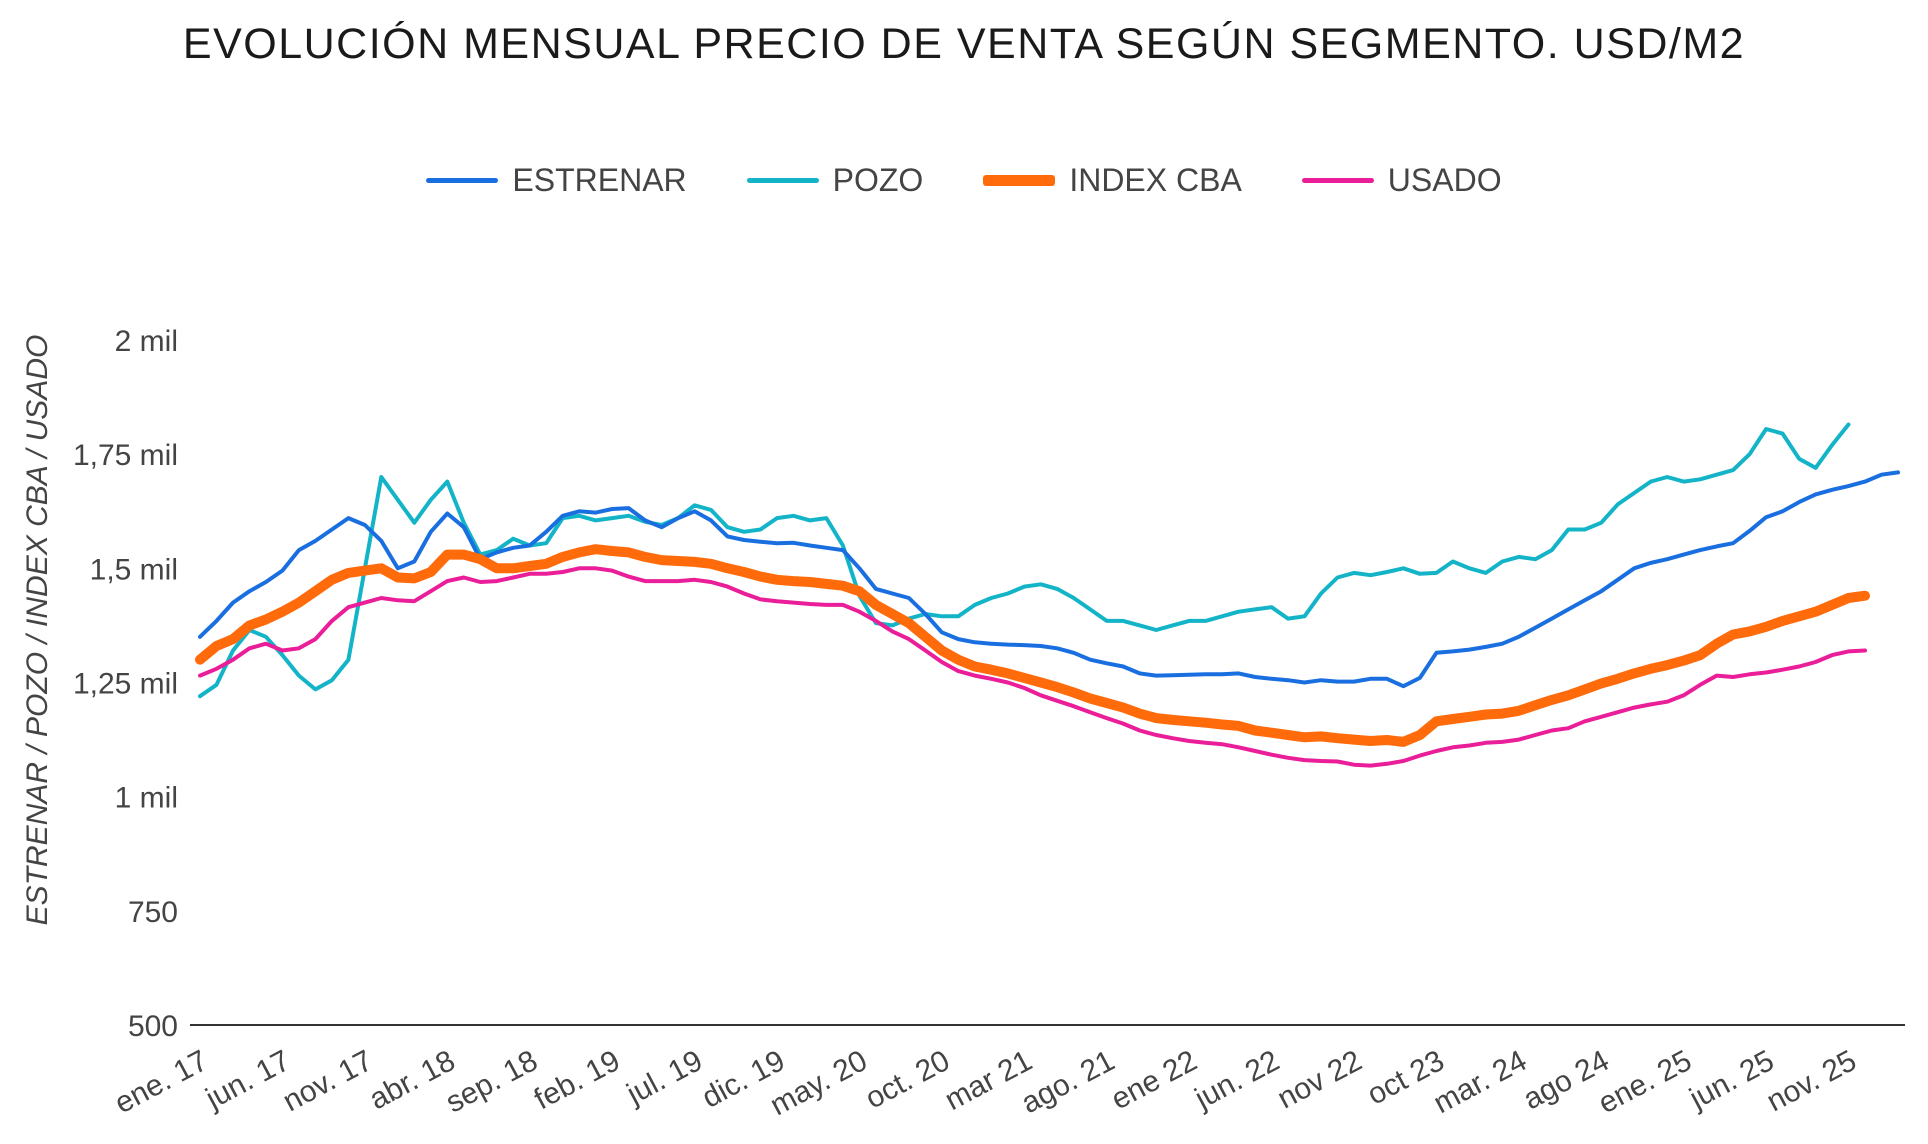 The image size is (1928, 1144). I want to click on x-tick-label: abr. 18, so click(412, 1080).